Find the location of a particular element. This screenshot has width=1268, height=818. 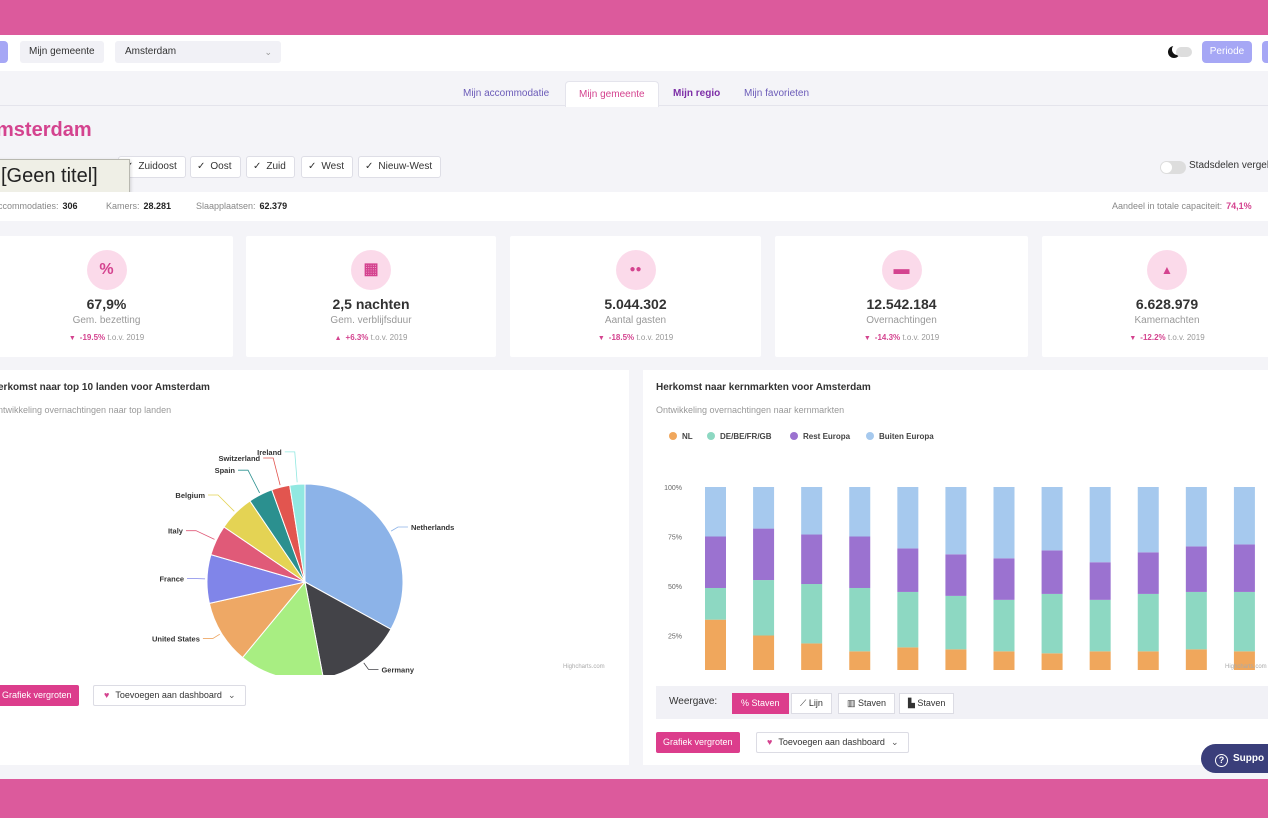

kpi-change-suffix: t.o.v. 2019 is located at coordinates (655, 337).